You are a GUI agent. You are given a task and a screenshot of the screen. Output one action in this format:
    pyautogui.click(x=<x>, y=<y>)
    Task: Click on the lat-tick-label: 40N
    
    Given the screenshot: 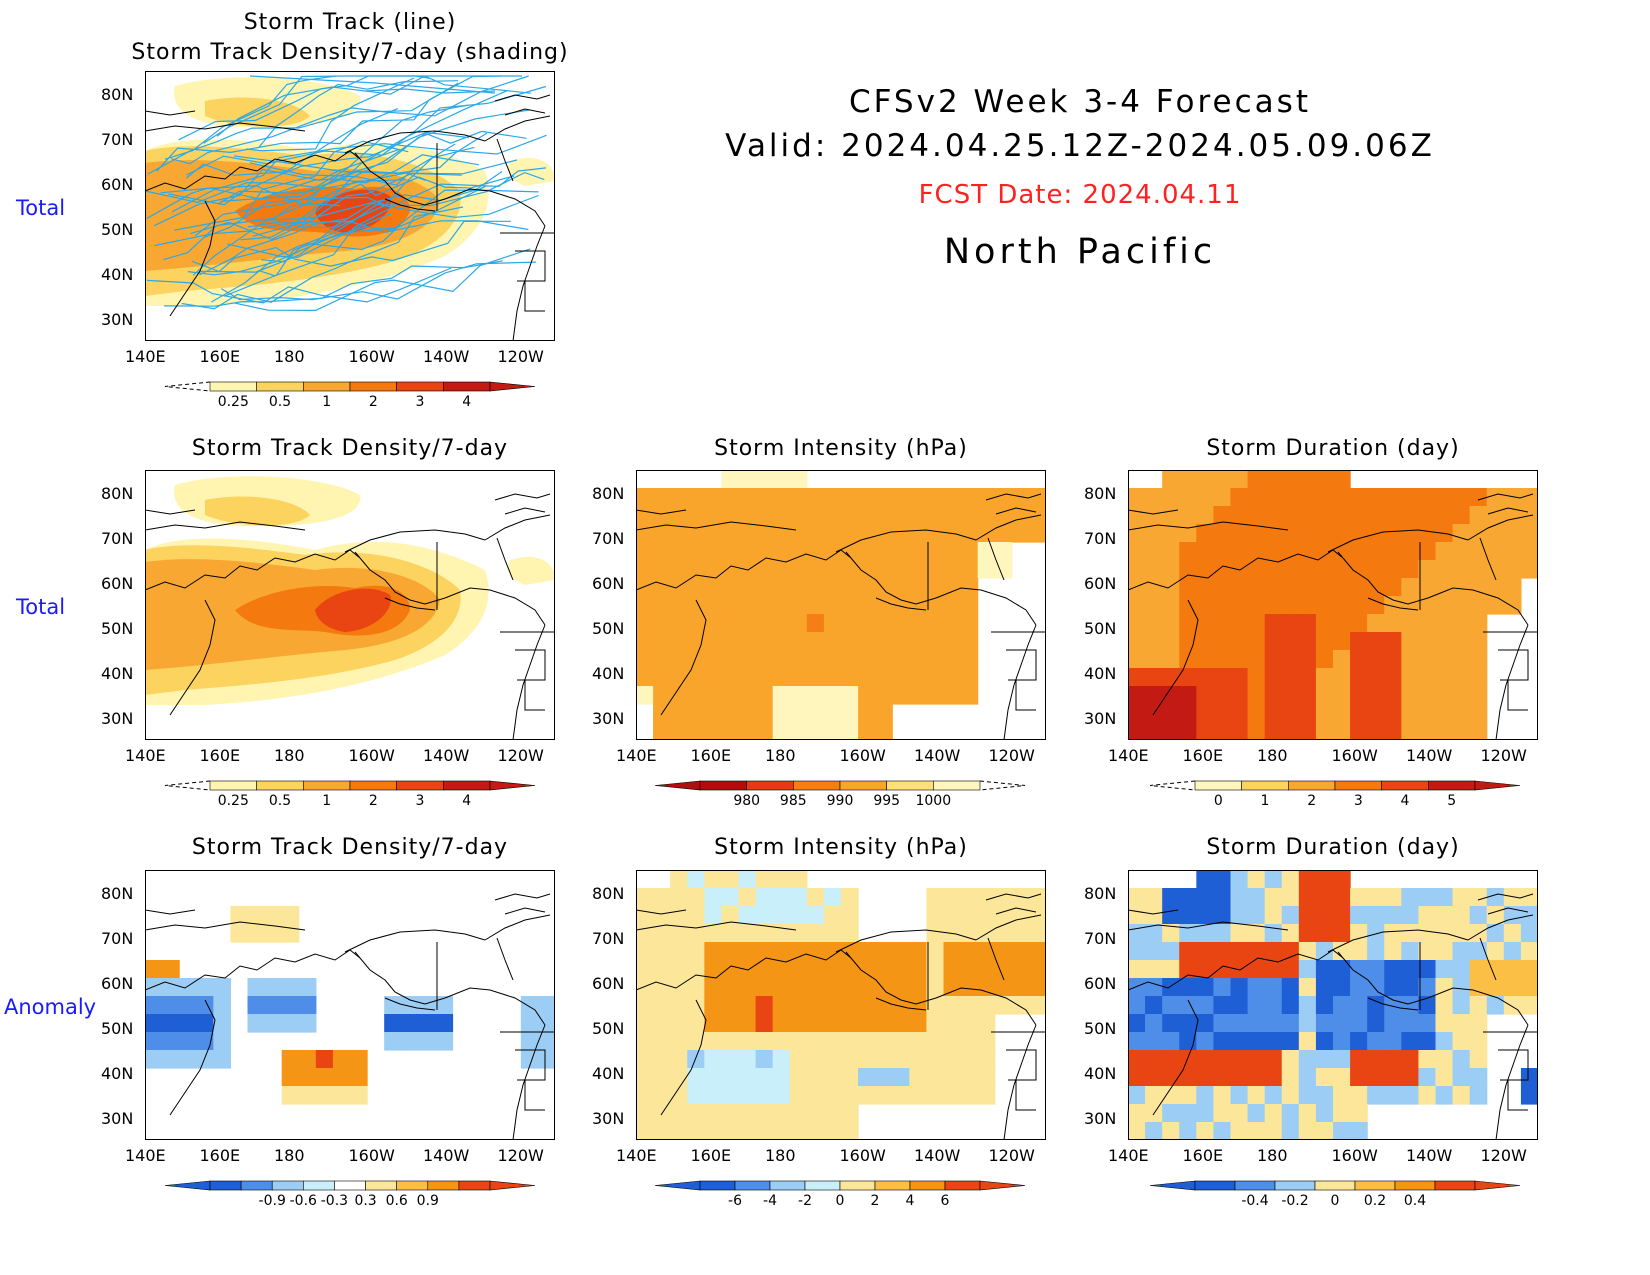 What is the action you would take?
    pyautogui.click(x=1100, y=1073)
    